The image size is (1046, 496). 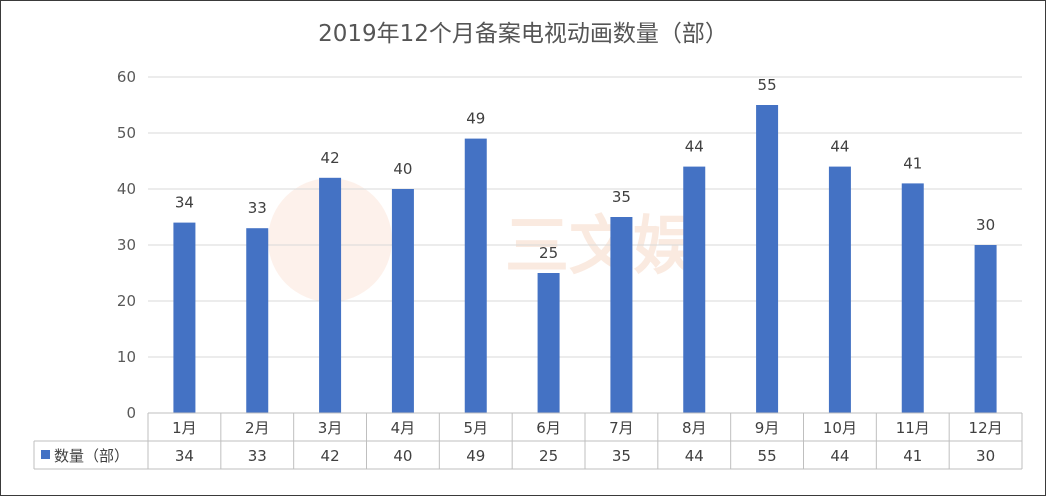 I want to click on x-category-label: 6月, so click(x=548, y=428).